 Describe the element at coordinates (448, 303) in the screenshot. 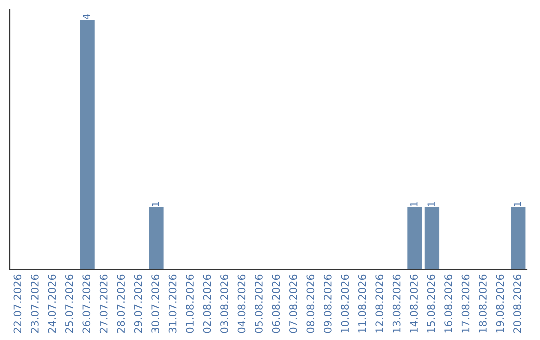

I see `x-tick-label: 16.08.2026` at that location.